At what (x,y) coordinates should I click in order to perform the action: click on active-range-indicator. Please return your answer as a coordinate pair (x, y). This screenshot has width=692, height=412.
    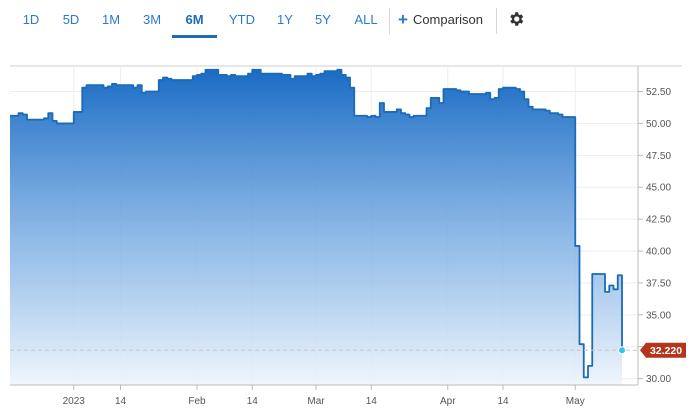
    Looking at the image, I should click on (194, 36).